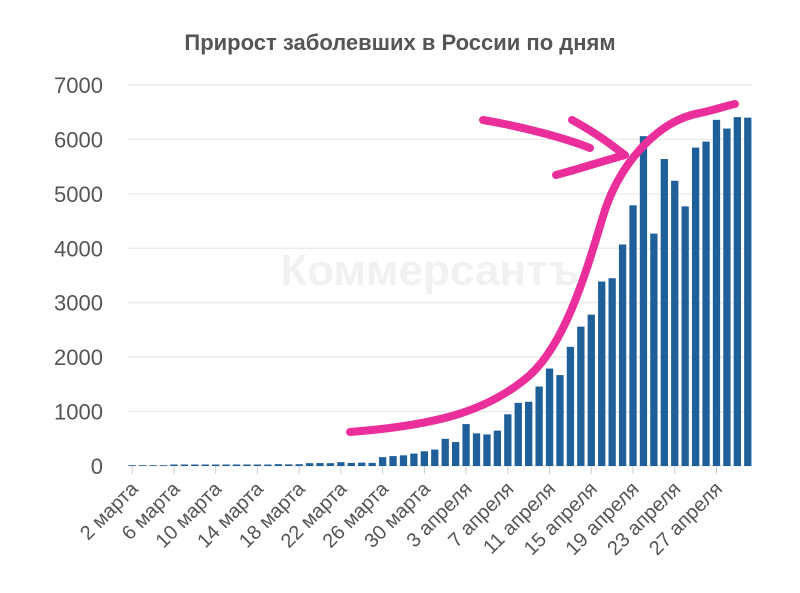  Describe the element at coordinates (400, 42) in the screenshot. I see `chart-title: Прирост заболевших в России по дням` at that location.